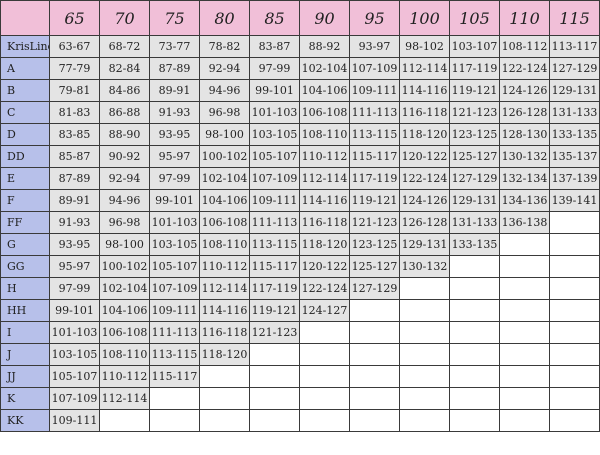 This screenshot has height=455, width=600. Describe the element at coordinates (25, 420) in the screenshot. I see `row-header: KK` at that location.